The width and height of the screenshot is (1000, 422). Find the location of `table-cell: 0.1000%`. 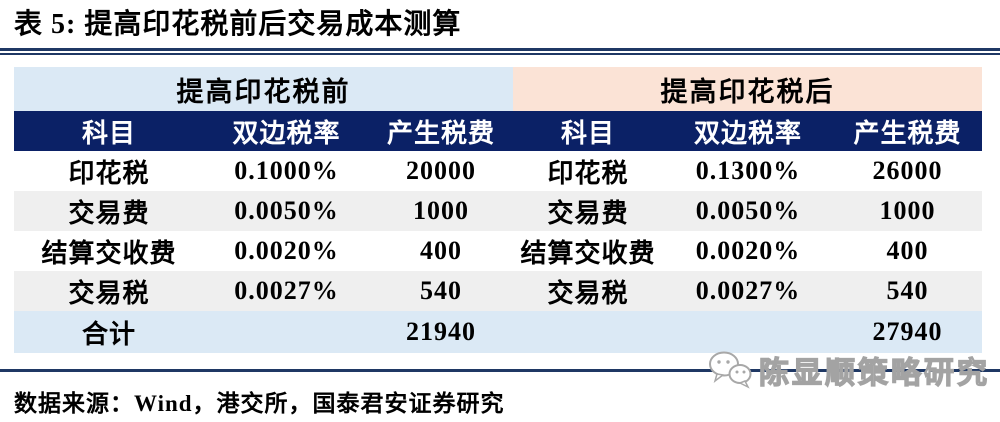

table-cell: 0.1000% is located at coordinates (286, 170).